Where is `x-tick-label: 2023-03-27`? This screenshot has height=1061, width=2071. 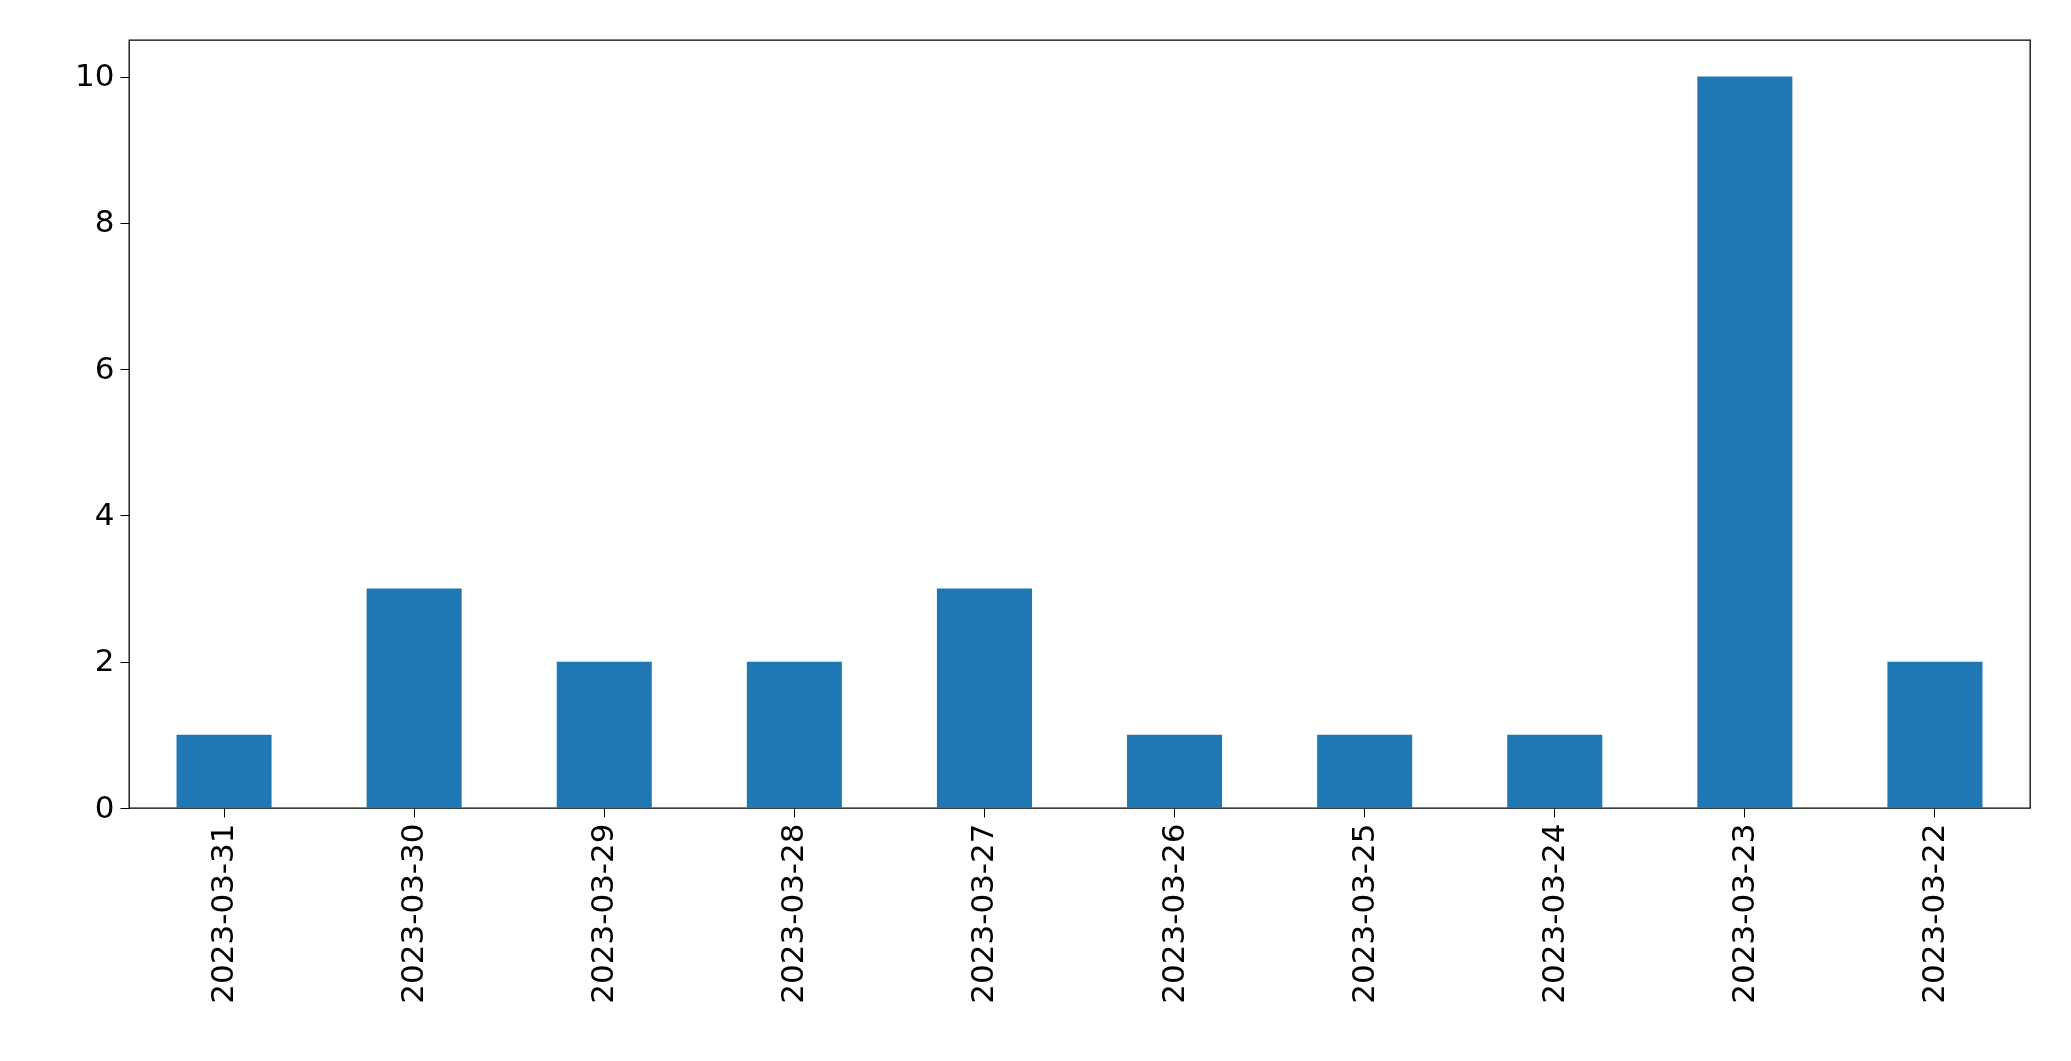 x-tick-label: 2023-03-27 is located at coordinates (982, 913).